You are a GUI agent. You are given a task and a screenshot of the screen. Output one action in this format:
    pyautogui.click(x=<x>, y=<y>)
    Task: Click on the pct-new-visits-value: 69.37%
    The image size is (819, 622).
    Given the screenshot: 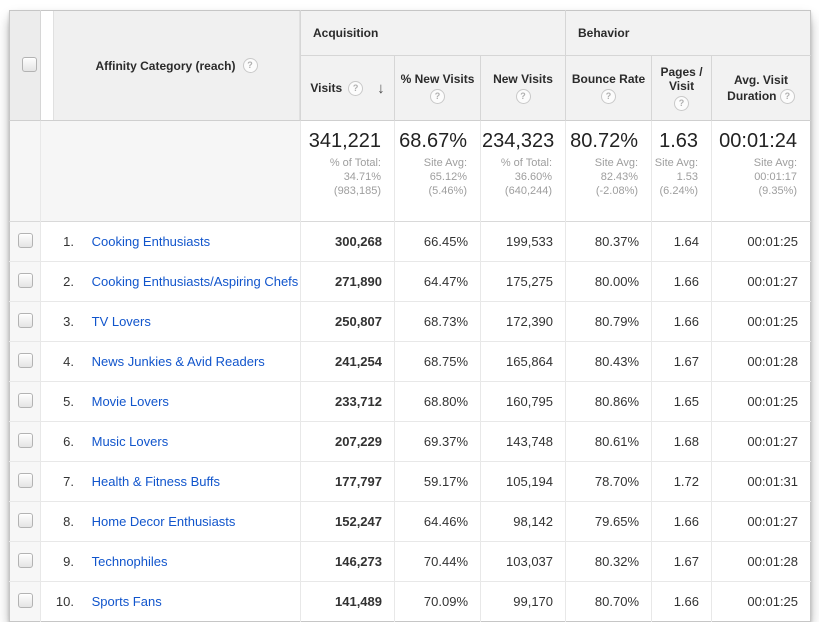 What is the action you would take?
    pyautogui.click(x=437, y=441)
    